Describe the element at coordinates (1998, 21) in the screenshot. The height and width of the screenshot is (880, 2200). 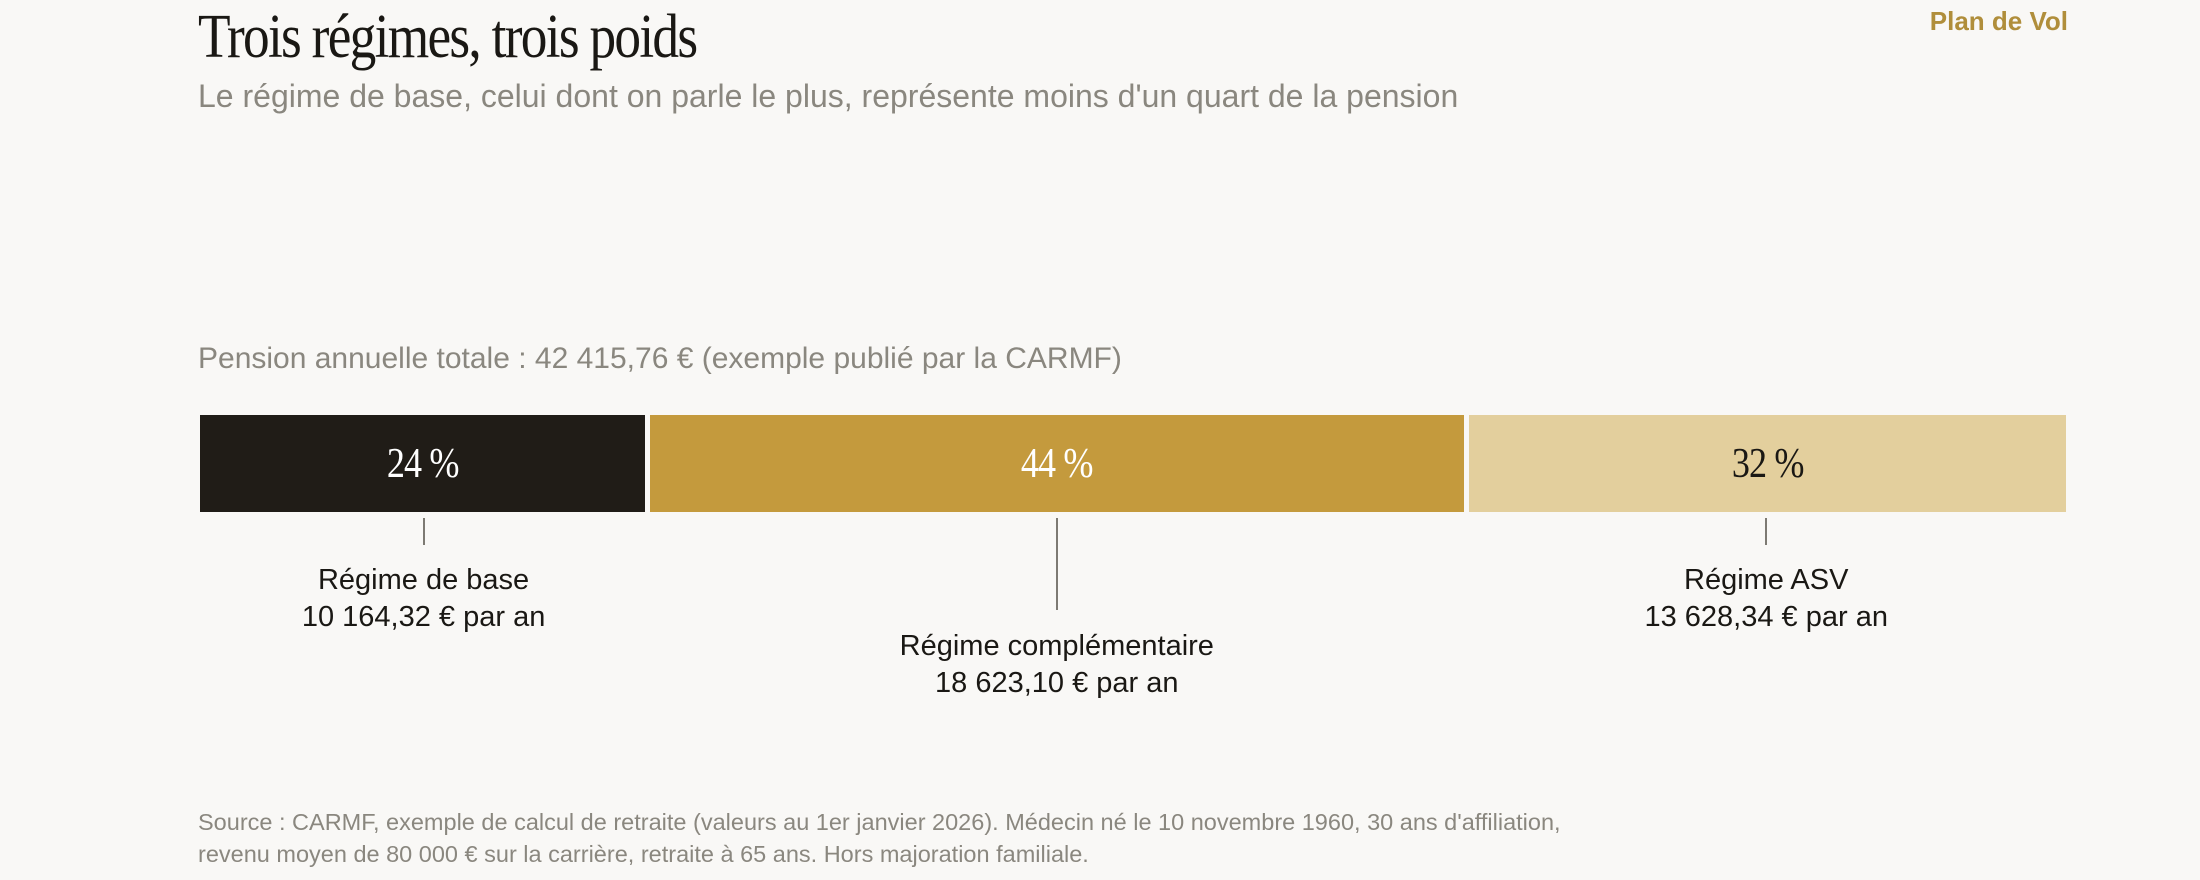
I see `brand-logo: Plan de Vol` at that location.